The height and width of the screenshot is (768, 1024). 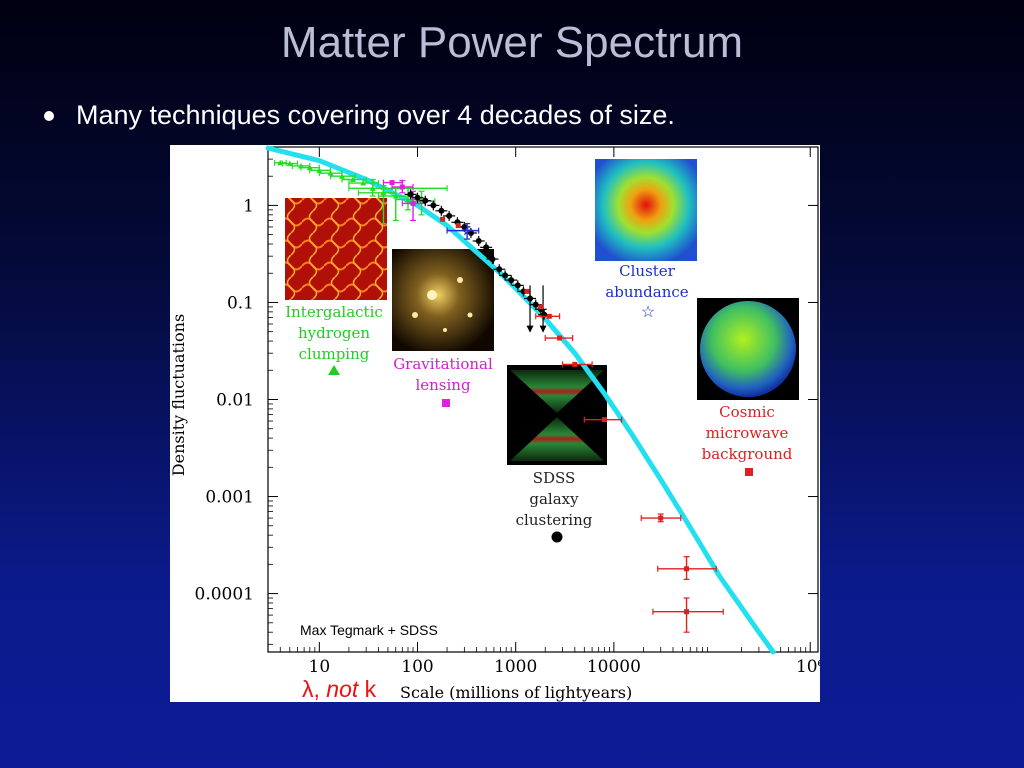 What do you see at coordinates (343, 689) in the screenshot?
I see `not-text: not` at bounding box center [343, 689].